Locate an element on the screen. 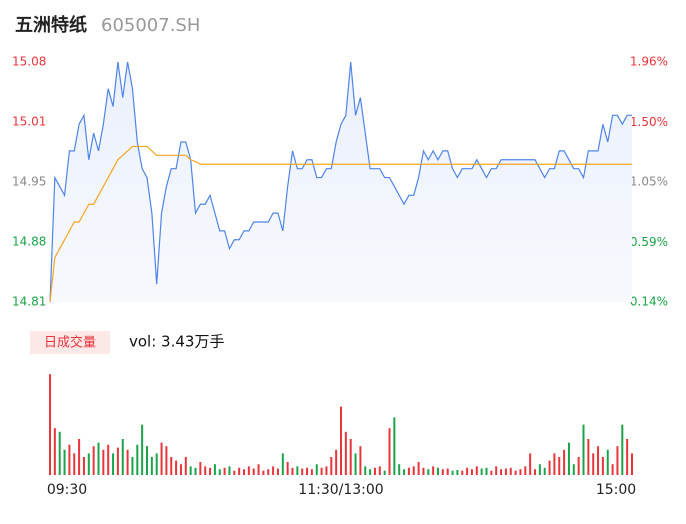 This screenshot has width=686, height=524. y-tick-label: 15.08 is located at coordinates (29, 62).